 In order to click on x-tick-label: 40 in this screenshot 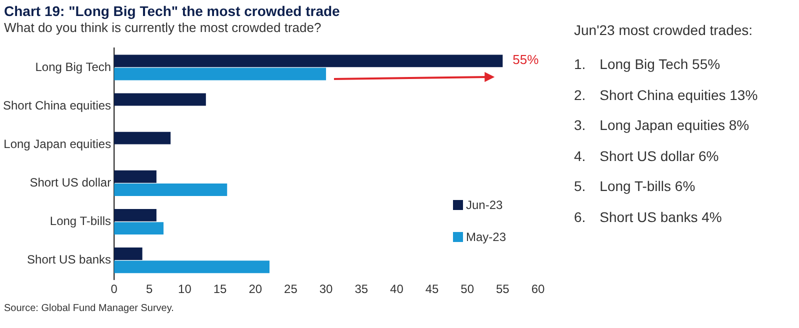, I will do `click(397, 289)`.